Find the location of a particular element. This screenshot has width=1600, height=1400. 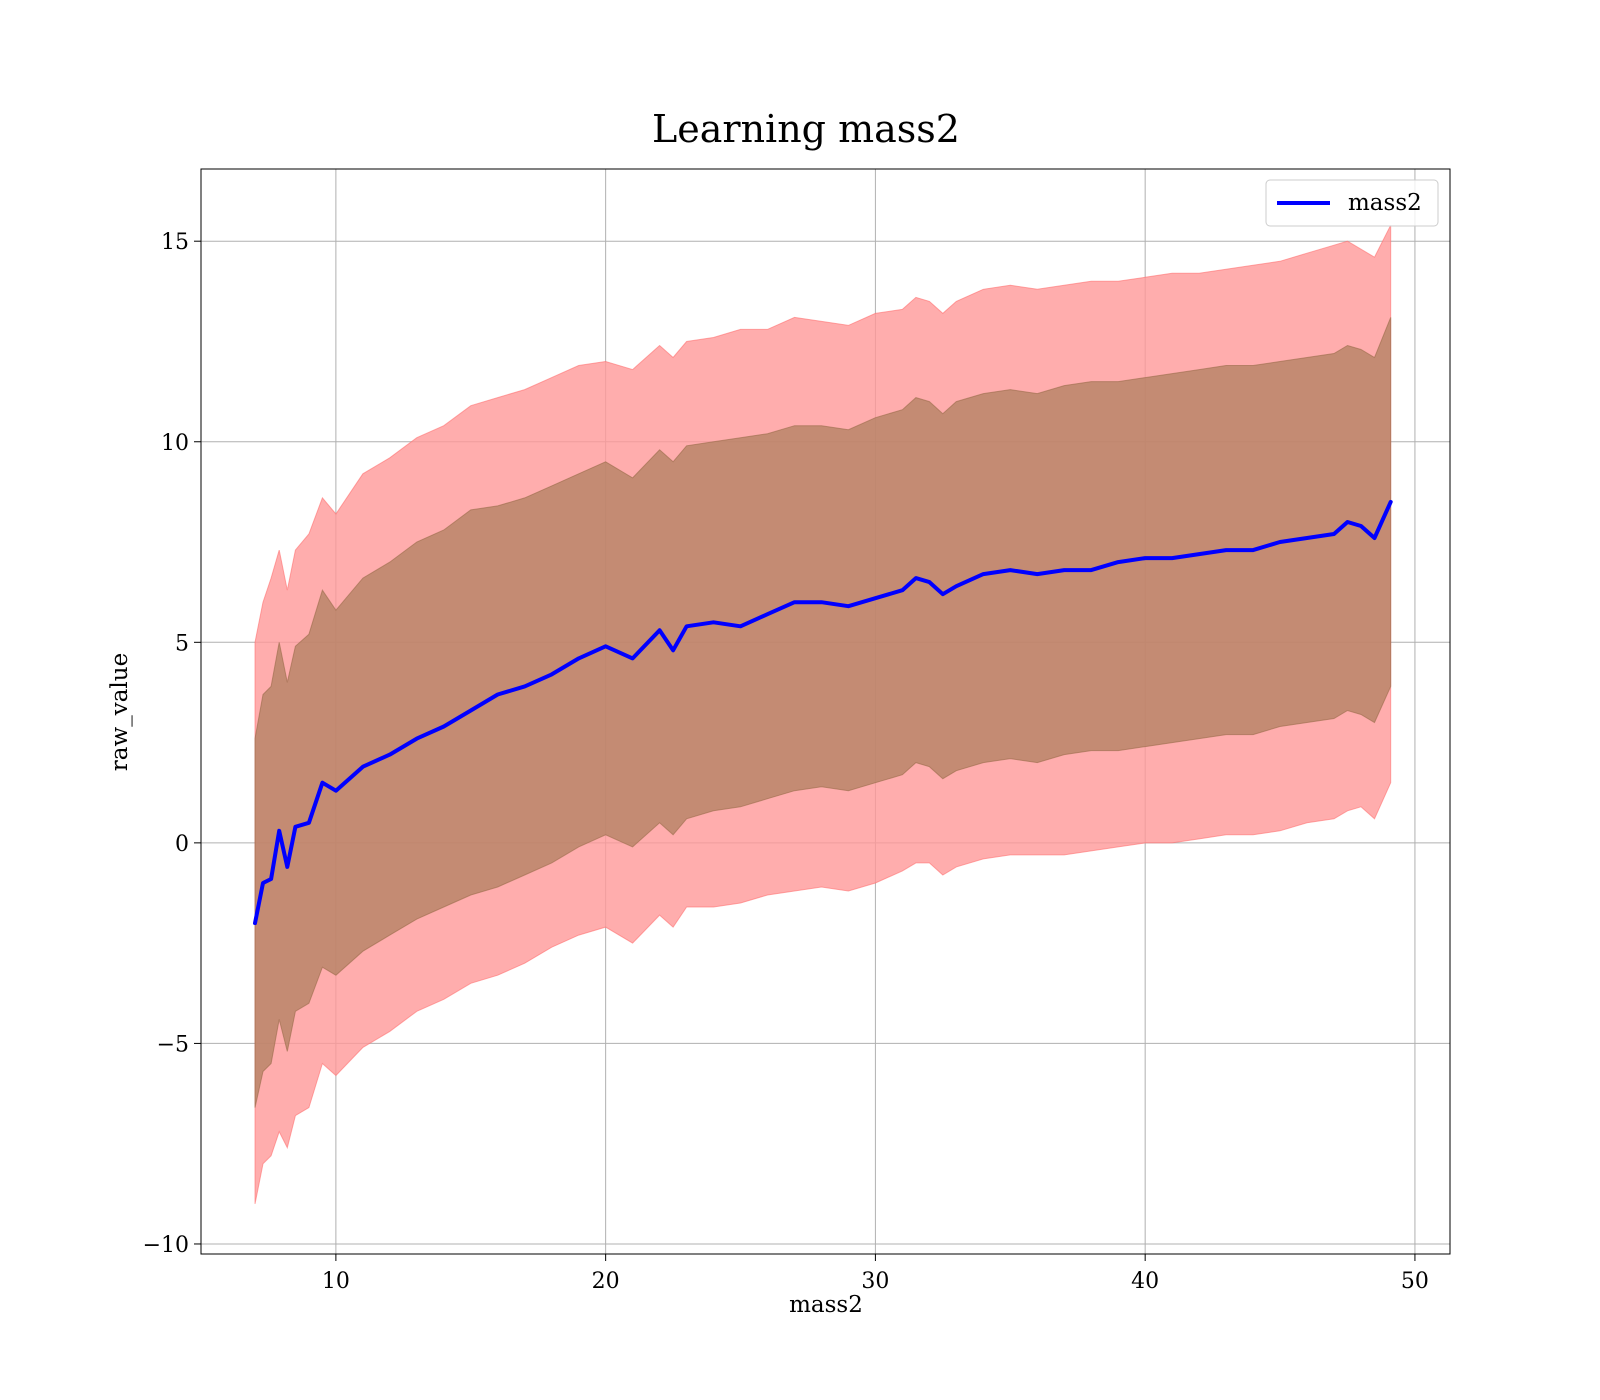

y-axis-label: raw_value is located at coordinates (120, 712).